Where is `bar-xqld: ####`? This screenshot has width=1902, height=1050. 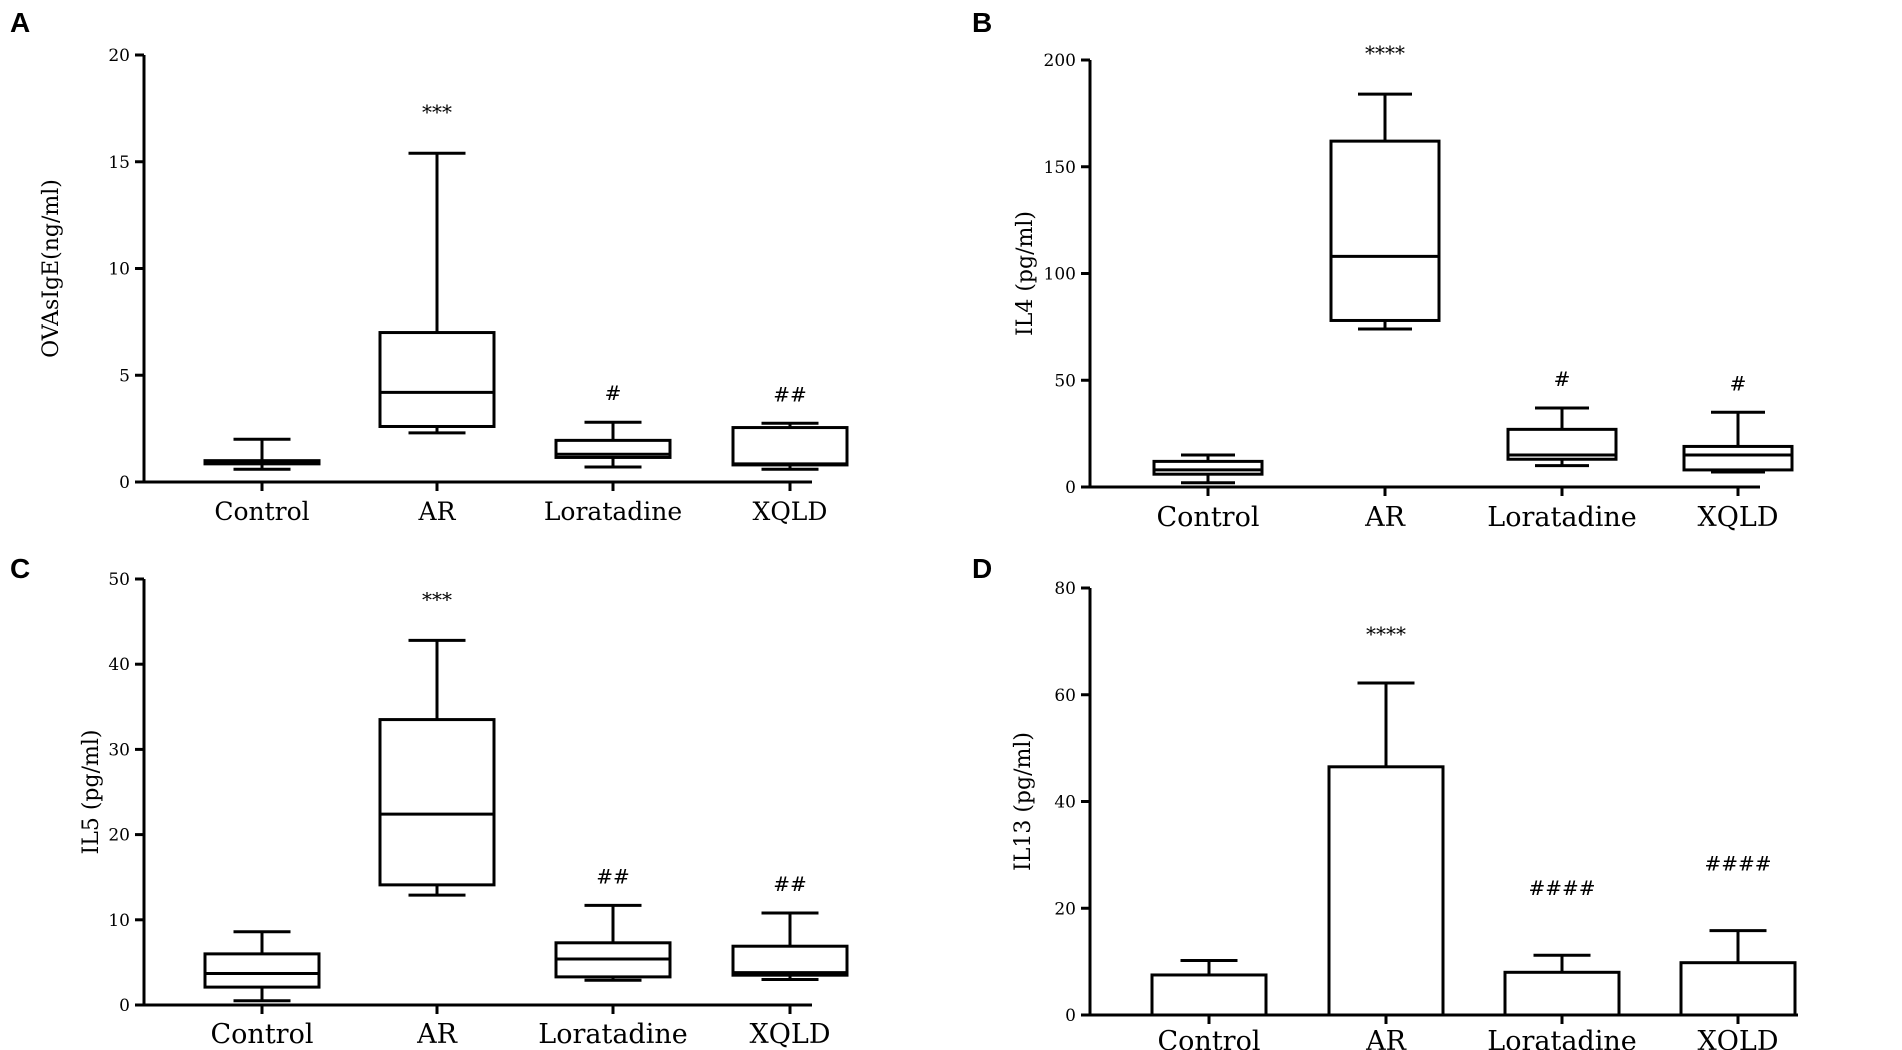
bar-xqld: #### is located at coordinates (1738, 934).